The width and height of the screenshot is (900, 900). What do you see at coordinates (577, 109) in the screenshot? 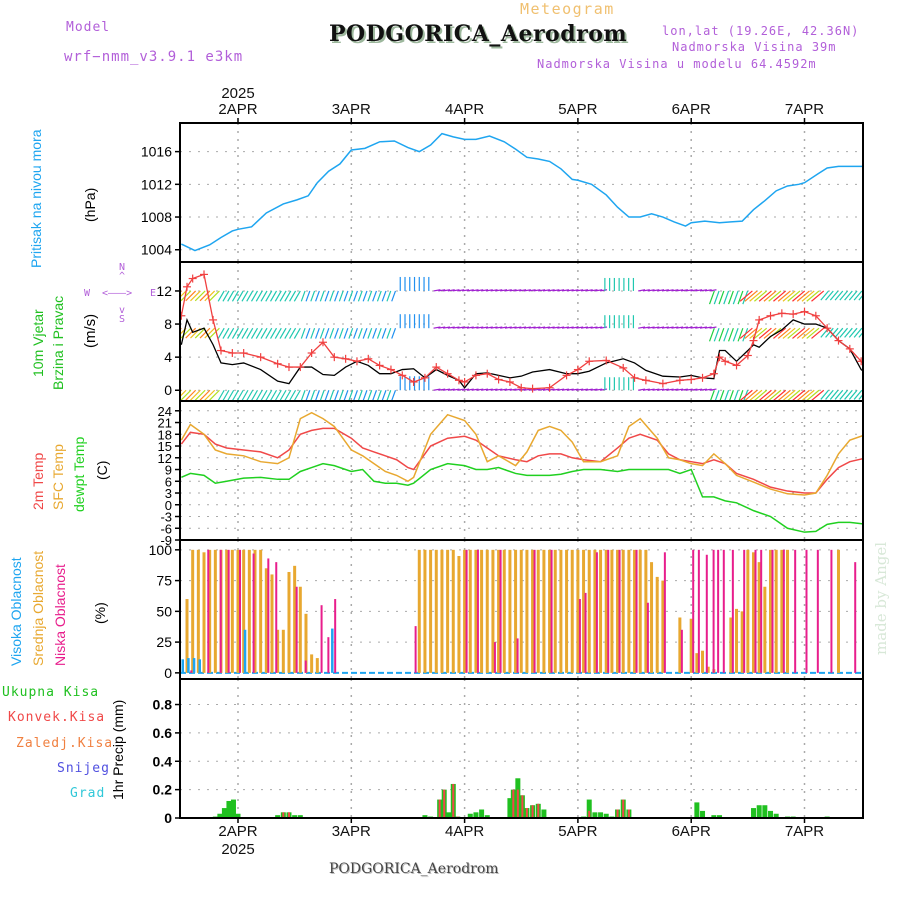
I see `top-tick-label: 5APR` at bounding box center [577, 109].